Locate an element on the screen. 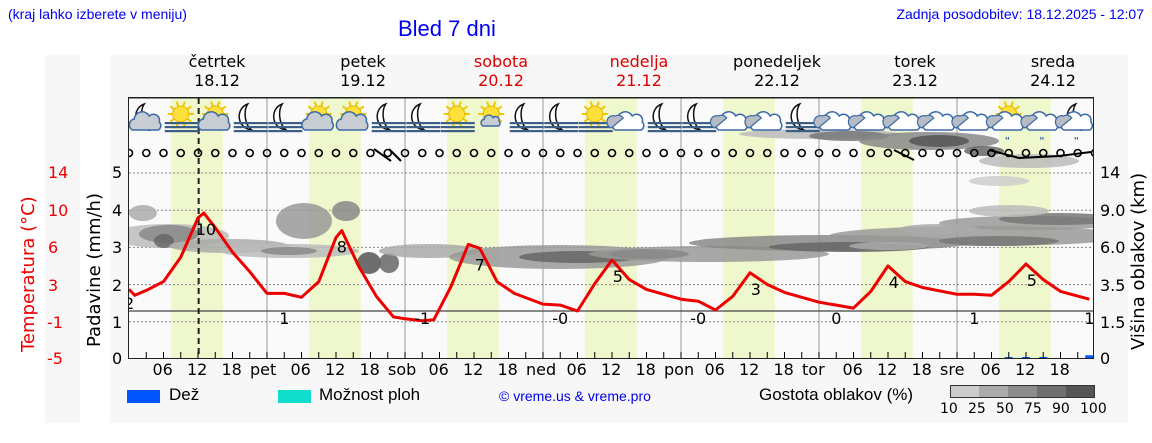  moon-cloud-icon is located at coordinates (145, 117).